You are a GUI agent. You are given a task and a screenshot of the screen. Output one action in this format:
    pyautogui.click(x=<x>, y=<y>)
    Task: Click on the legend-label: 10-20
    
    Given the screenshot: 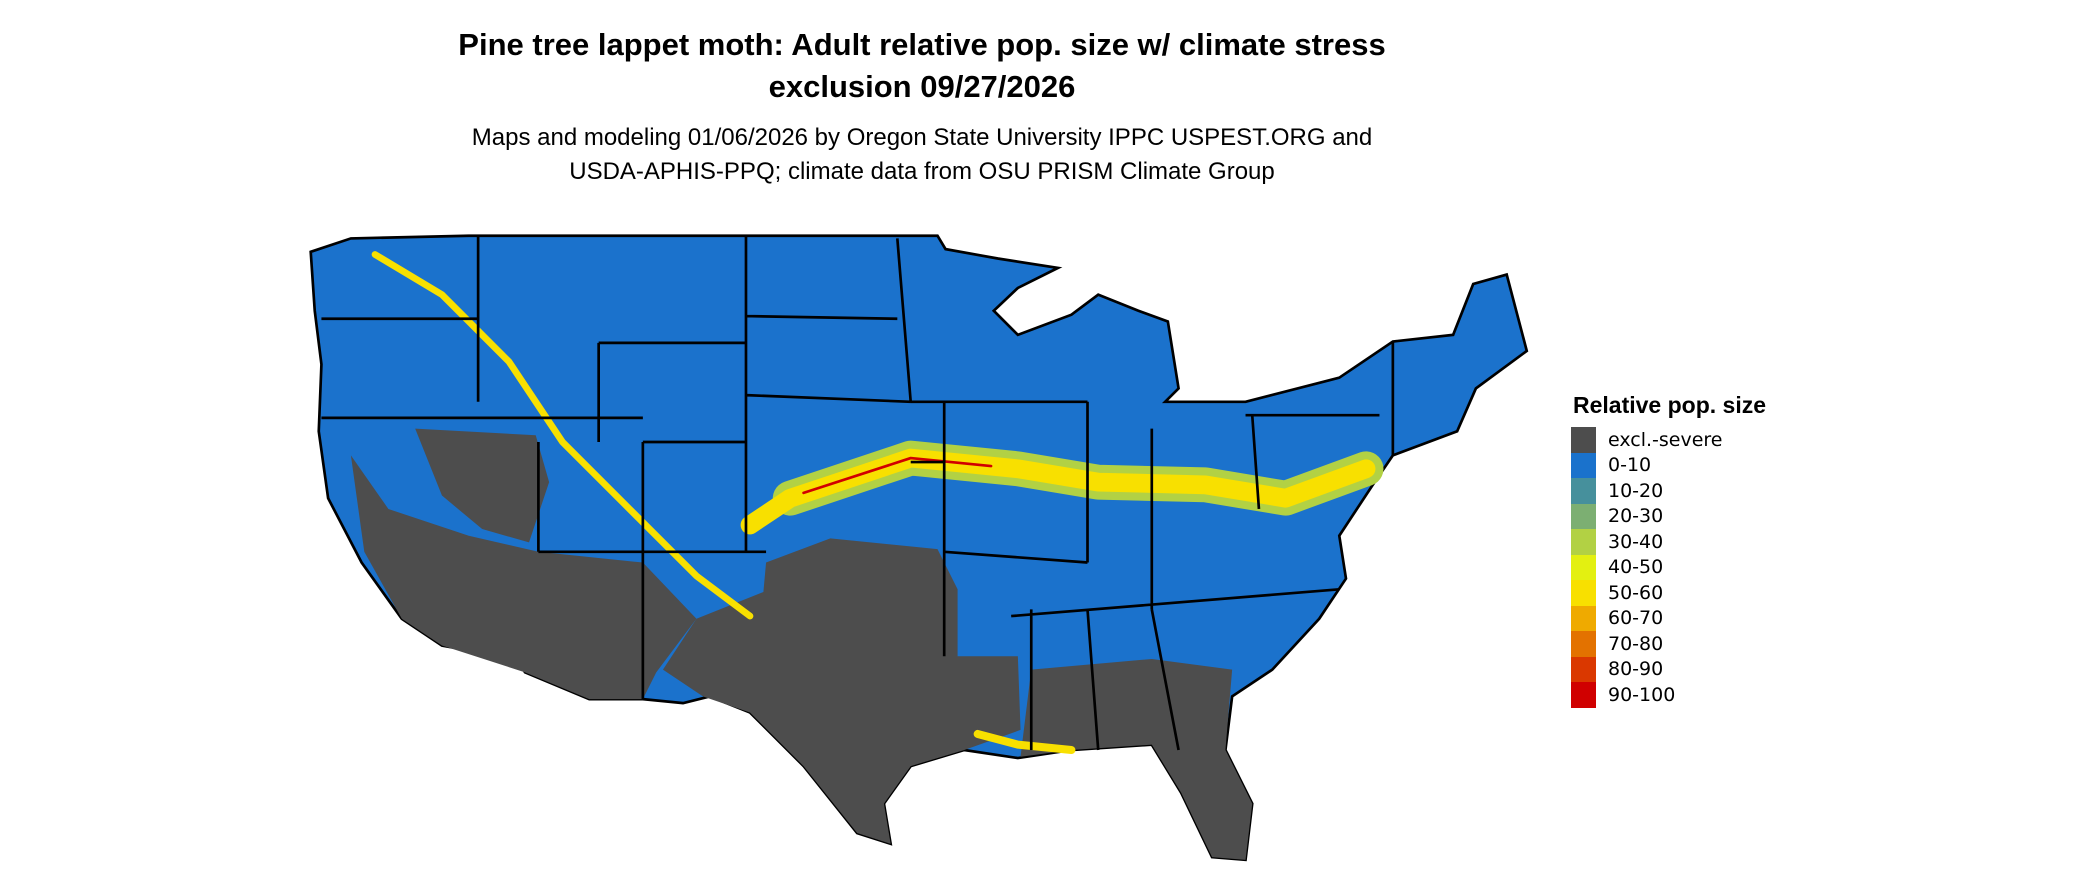 What is the action you would take?
    pyautogui.click(x=1636, y=490)
    